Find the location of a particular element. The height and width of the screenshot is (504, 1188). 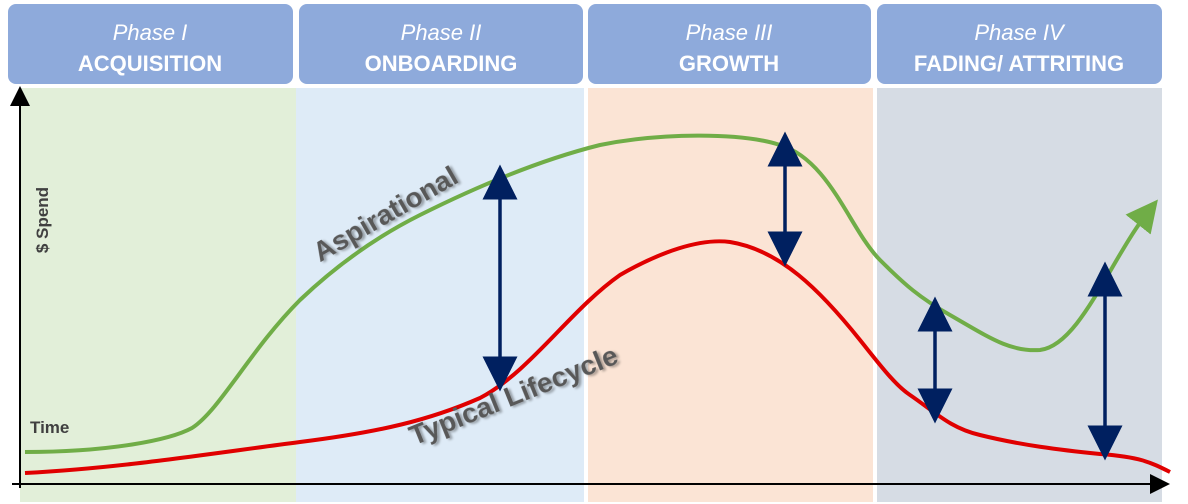

phase-name: ONBOARDING is located at coordinates (441, 63).